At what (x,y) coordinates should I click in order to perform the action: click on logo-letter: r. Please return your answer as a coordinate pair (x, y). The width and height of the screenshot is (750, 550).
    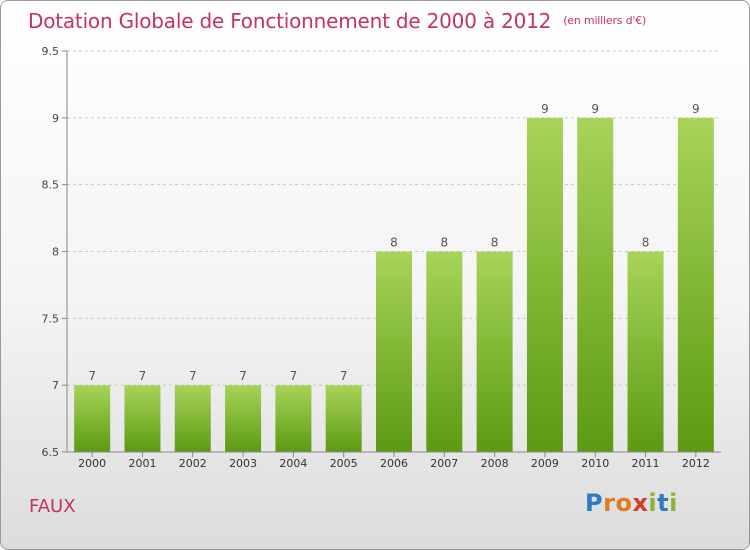
    Looking at the image, I should click on (609, 503).